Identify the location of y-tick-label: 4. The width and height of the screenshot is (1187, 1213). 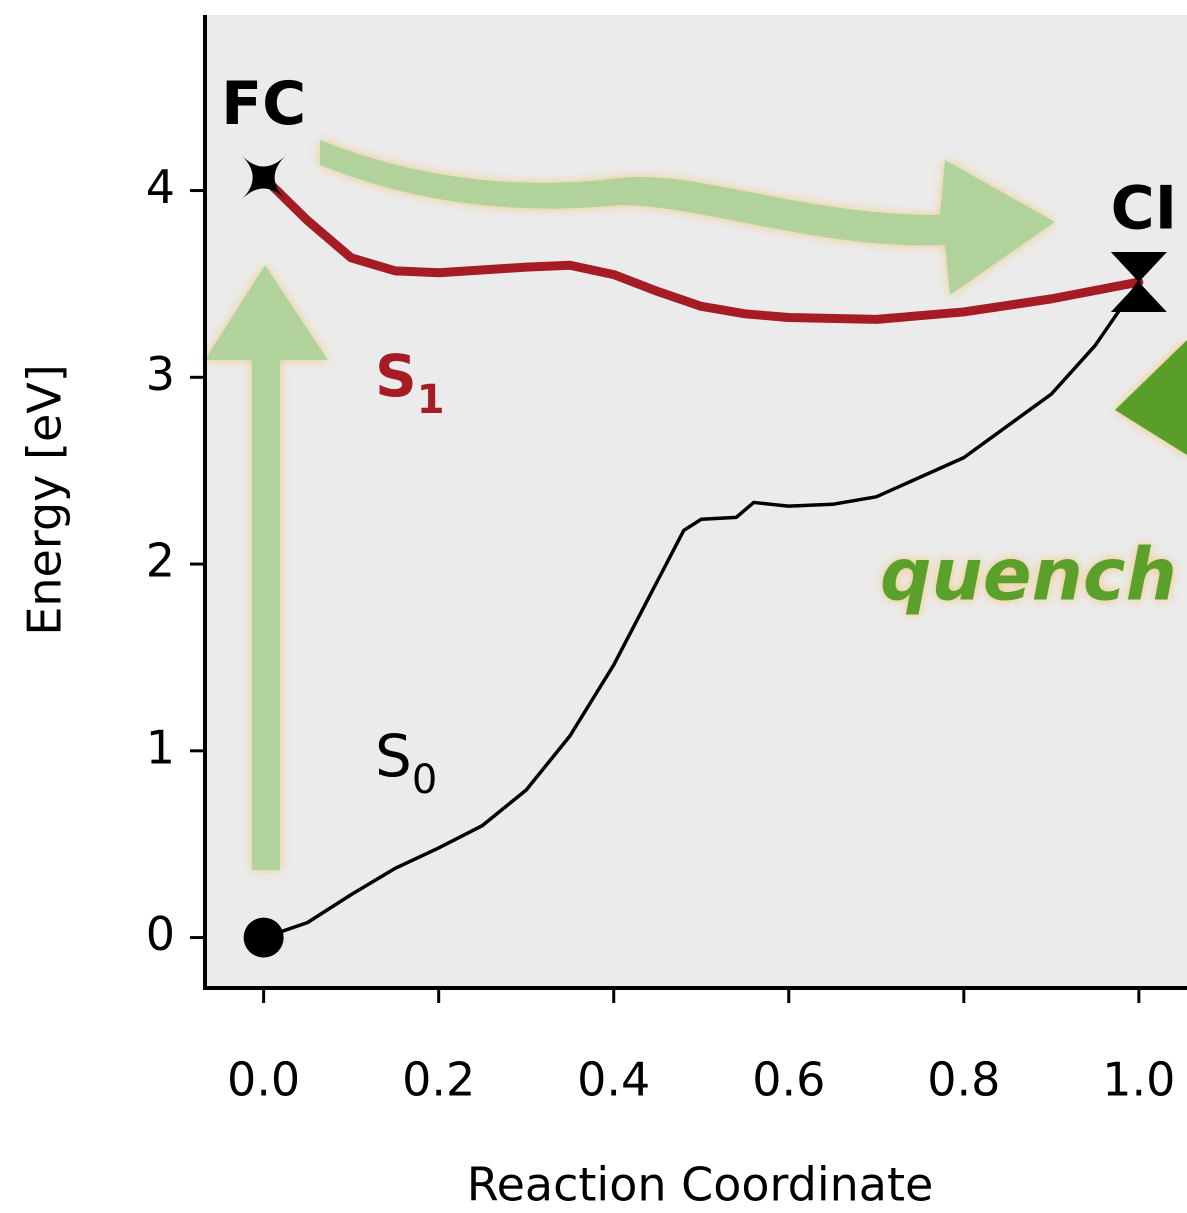
(160, 187).